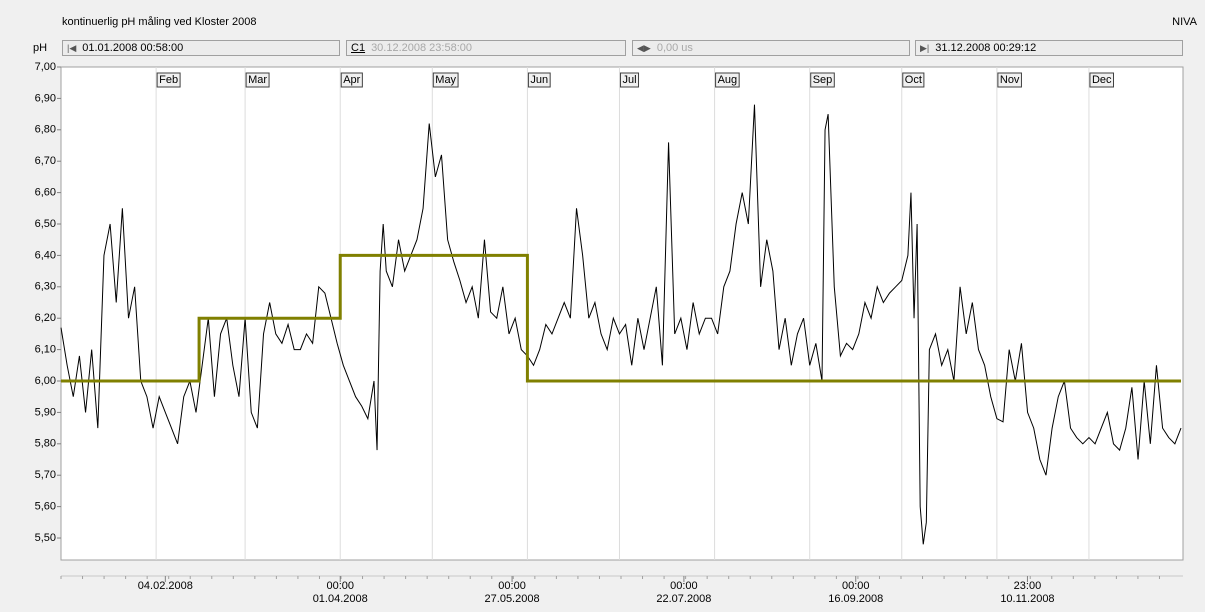 The height and width of the screenshot is (612, 1205). Describe the element at coordinates (45, 538) in the screenshot. I see `y-tick-label: 5,50` at that location.